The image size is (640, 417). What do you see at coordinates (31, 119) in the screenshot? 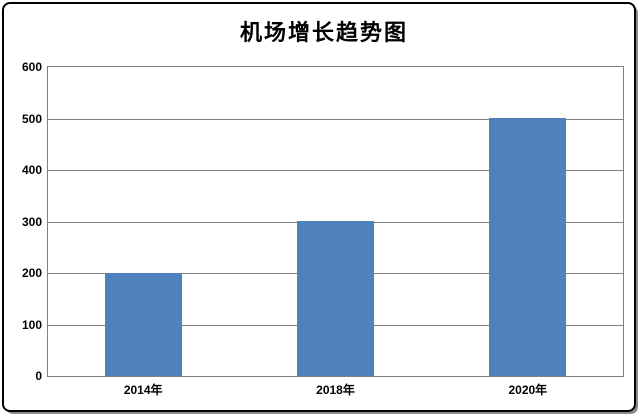
I see `y-tick-label: 500` at bounding box center [31, 119].